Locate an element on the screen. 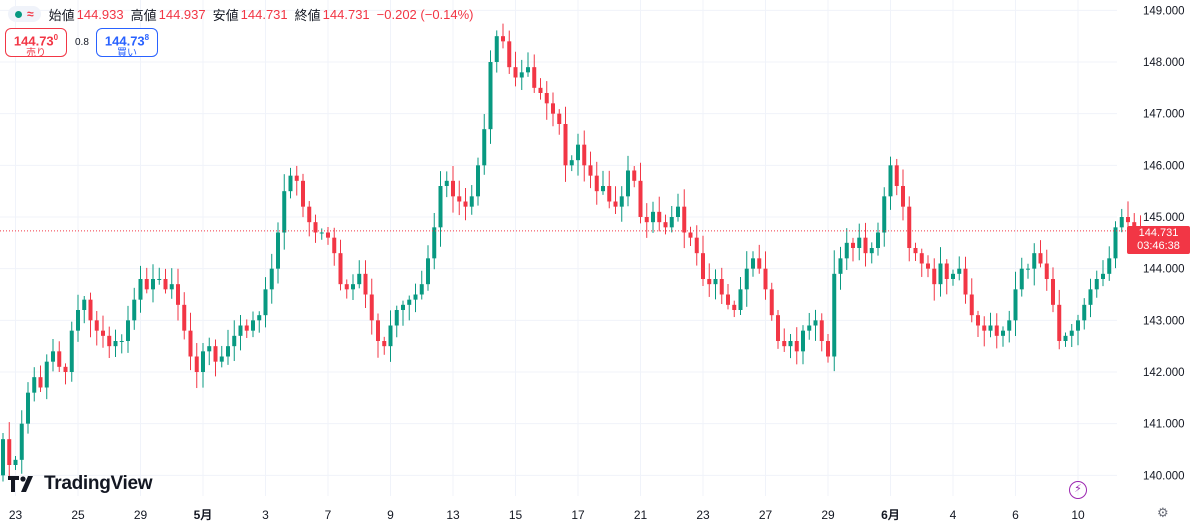 This screenshot has height=524, width=1199. lightning-icon: ⚡ is located at coordinates (1078, 490).